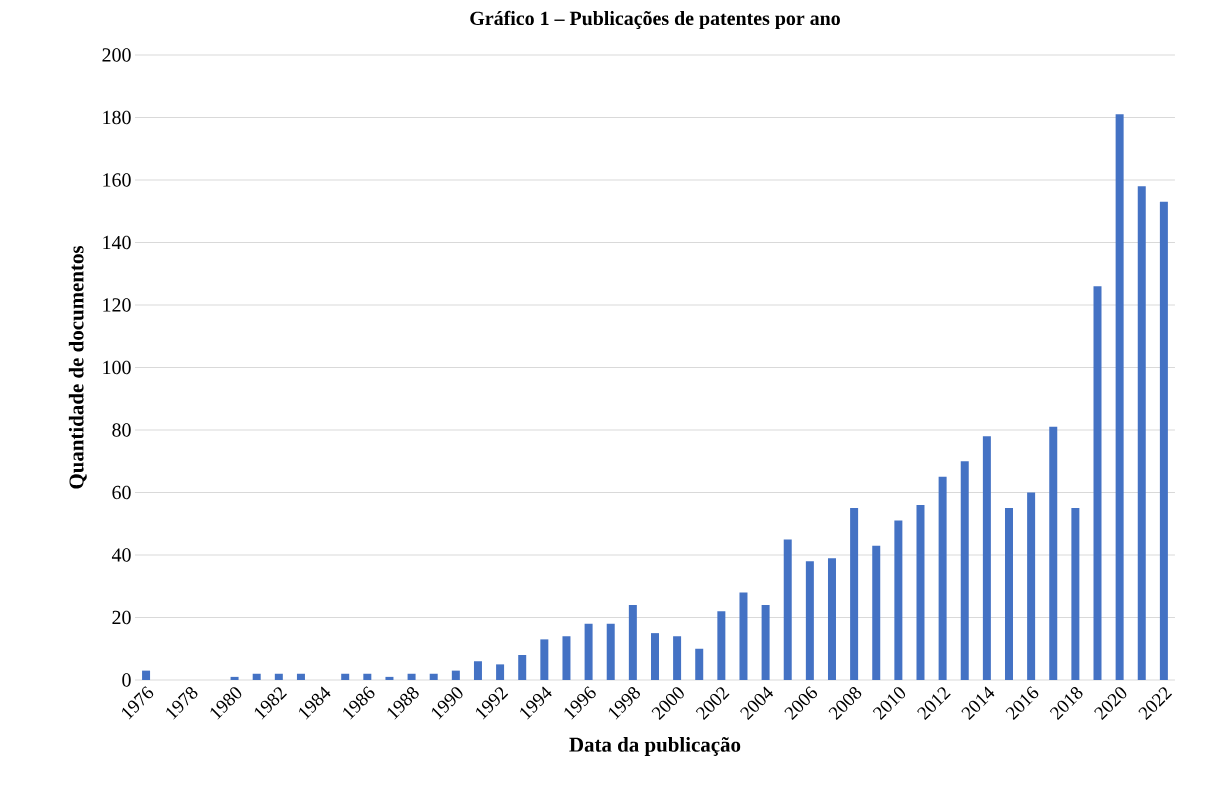 This screenshot has height=805, width=1209. What do you see at coordinates (116, 55) in the screenshot?
I see `y-tick-label: 200` at bounding box center [116, 55].